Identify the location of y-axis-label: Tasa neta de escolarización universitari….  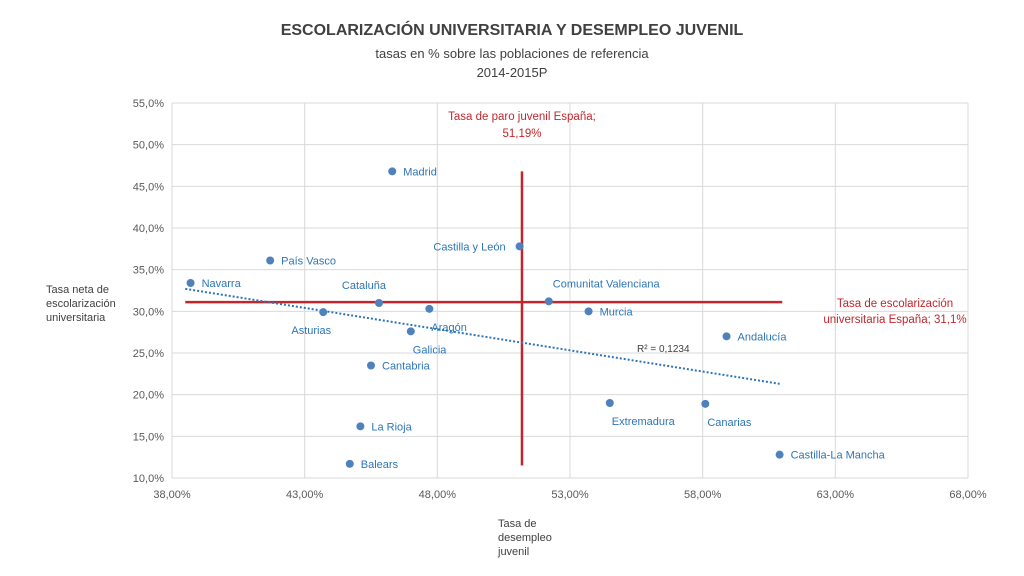
(81, 304).